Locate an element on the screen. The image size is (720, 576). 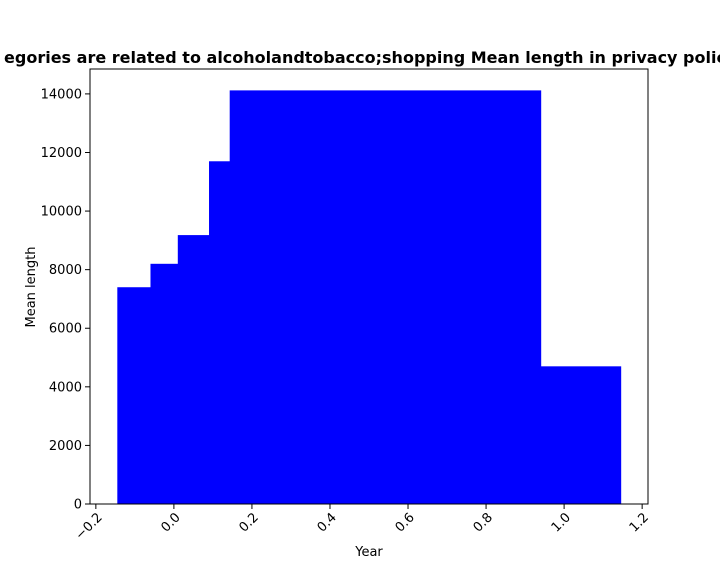
y-tick-label: 6000 is located at coordinates (65, 329).